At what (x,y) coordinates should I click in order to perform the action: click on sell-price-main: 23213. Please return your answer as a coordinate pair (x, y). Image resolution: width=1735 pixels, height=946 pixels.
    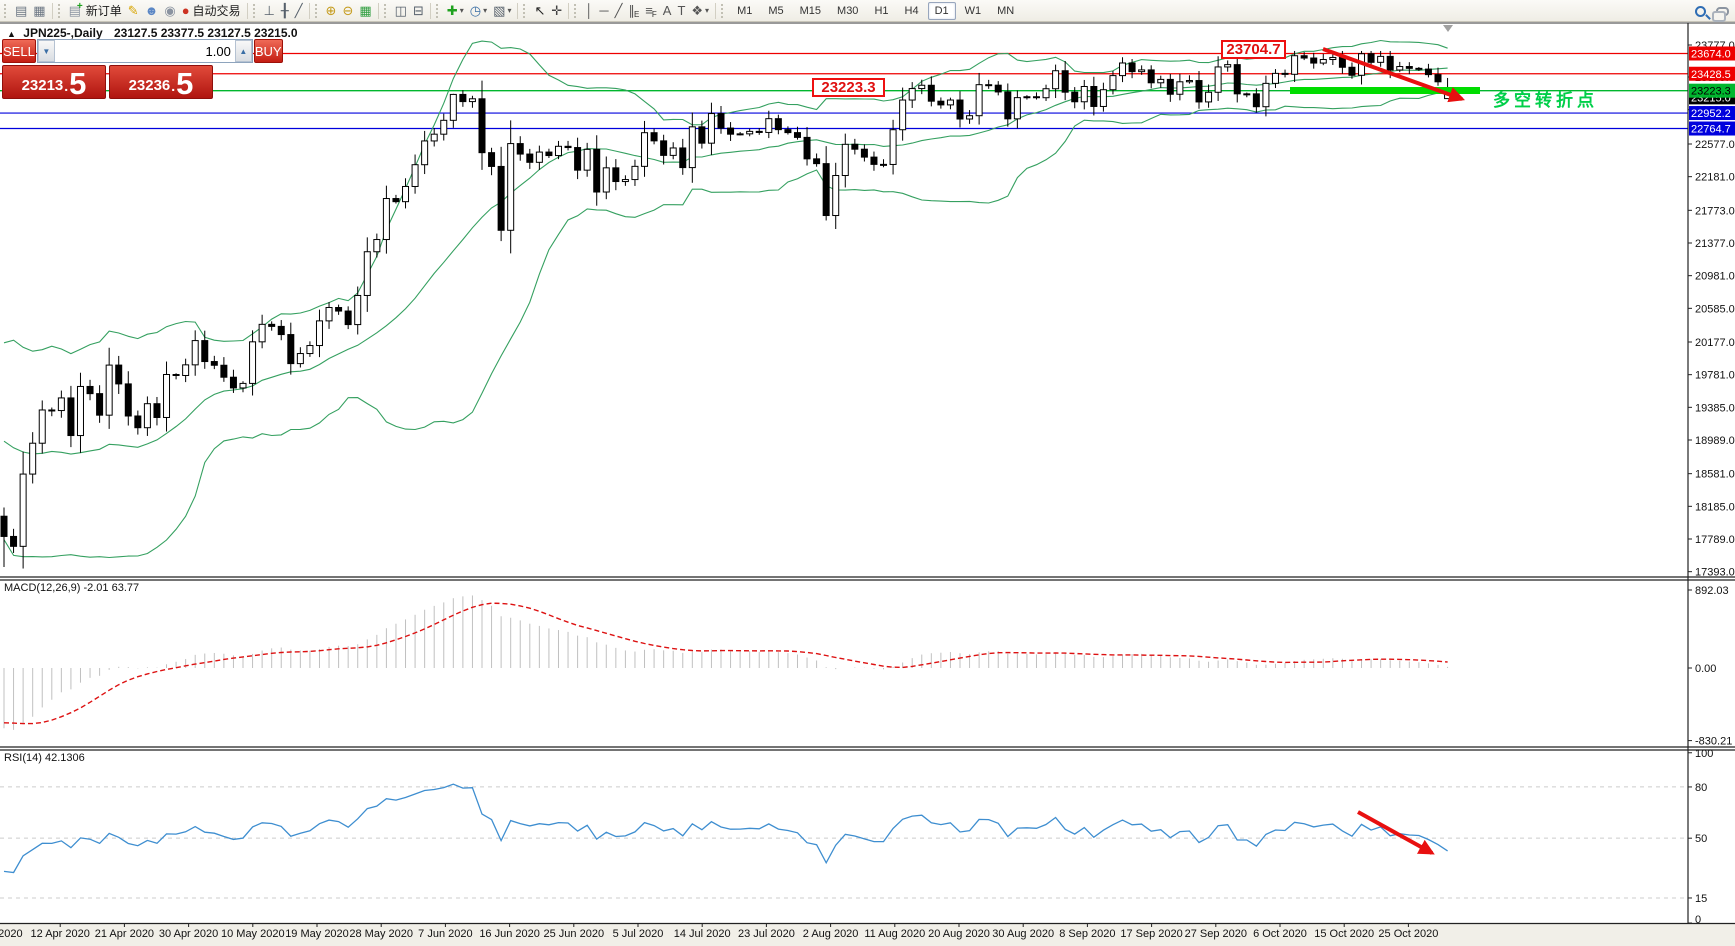
    Looking at the image, I should click on (42, 85).